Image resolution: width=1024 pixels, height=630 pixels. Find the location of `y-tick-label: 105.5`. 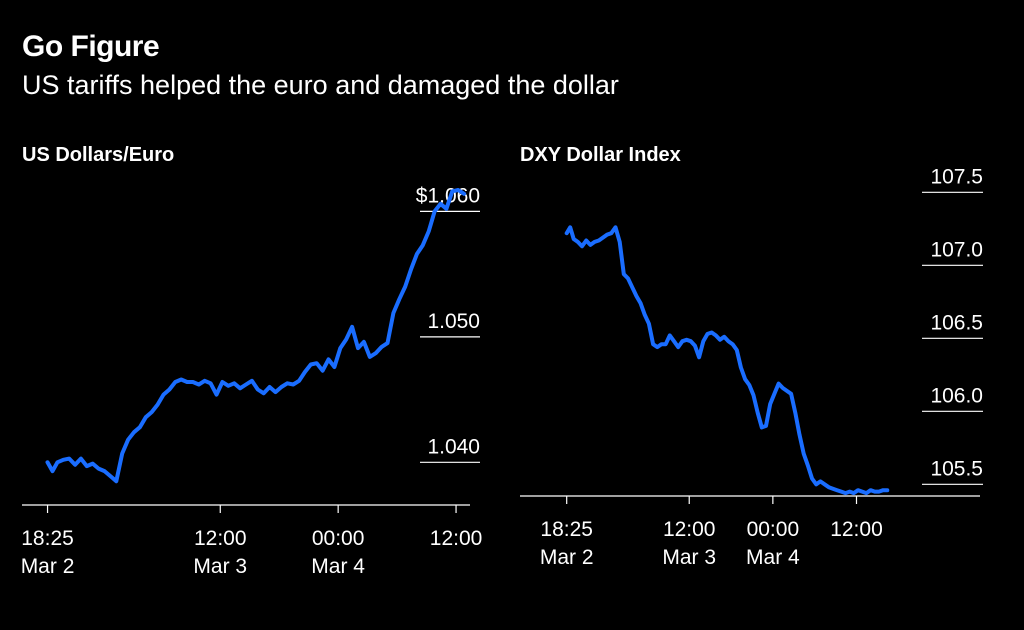

y-tick-label: 105.5 is located at coordinates (956, 468).